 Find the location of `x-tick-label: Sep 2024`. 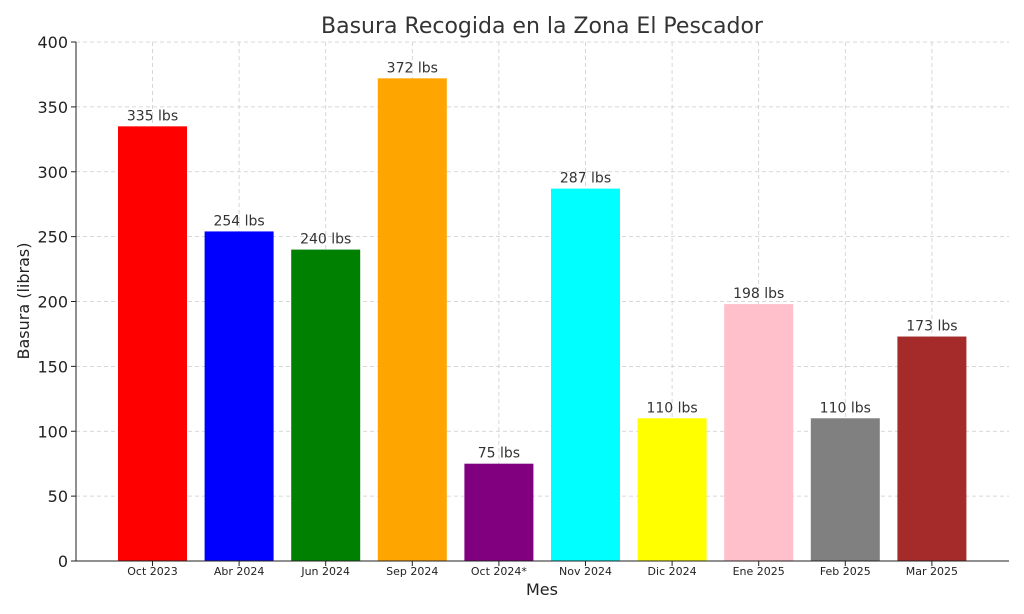

x-tick-label: Sep 2024 is located at coordinates (412, 571).